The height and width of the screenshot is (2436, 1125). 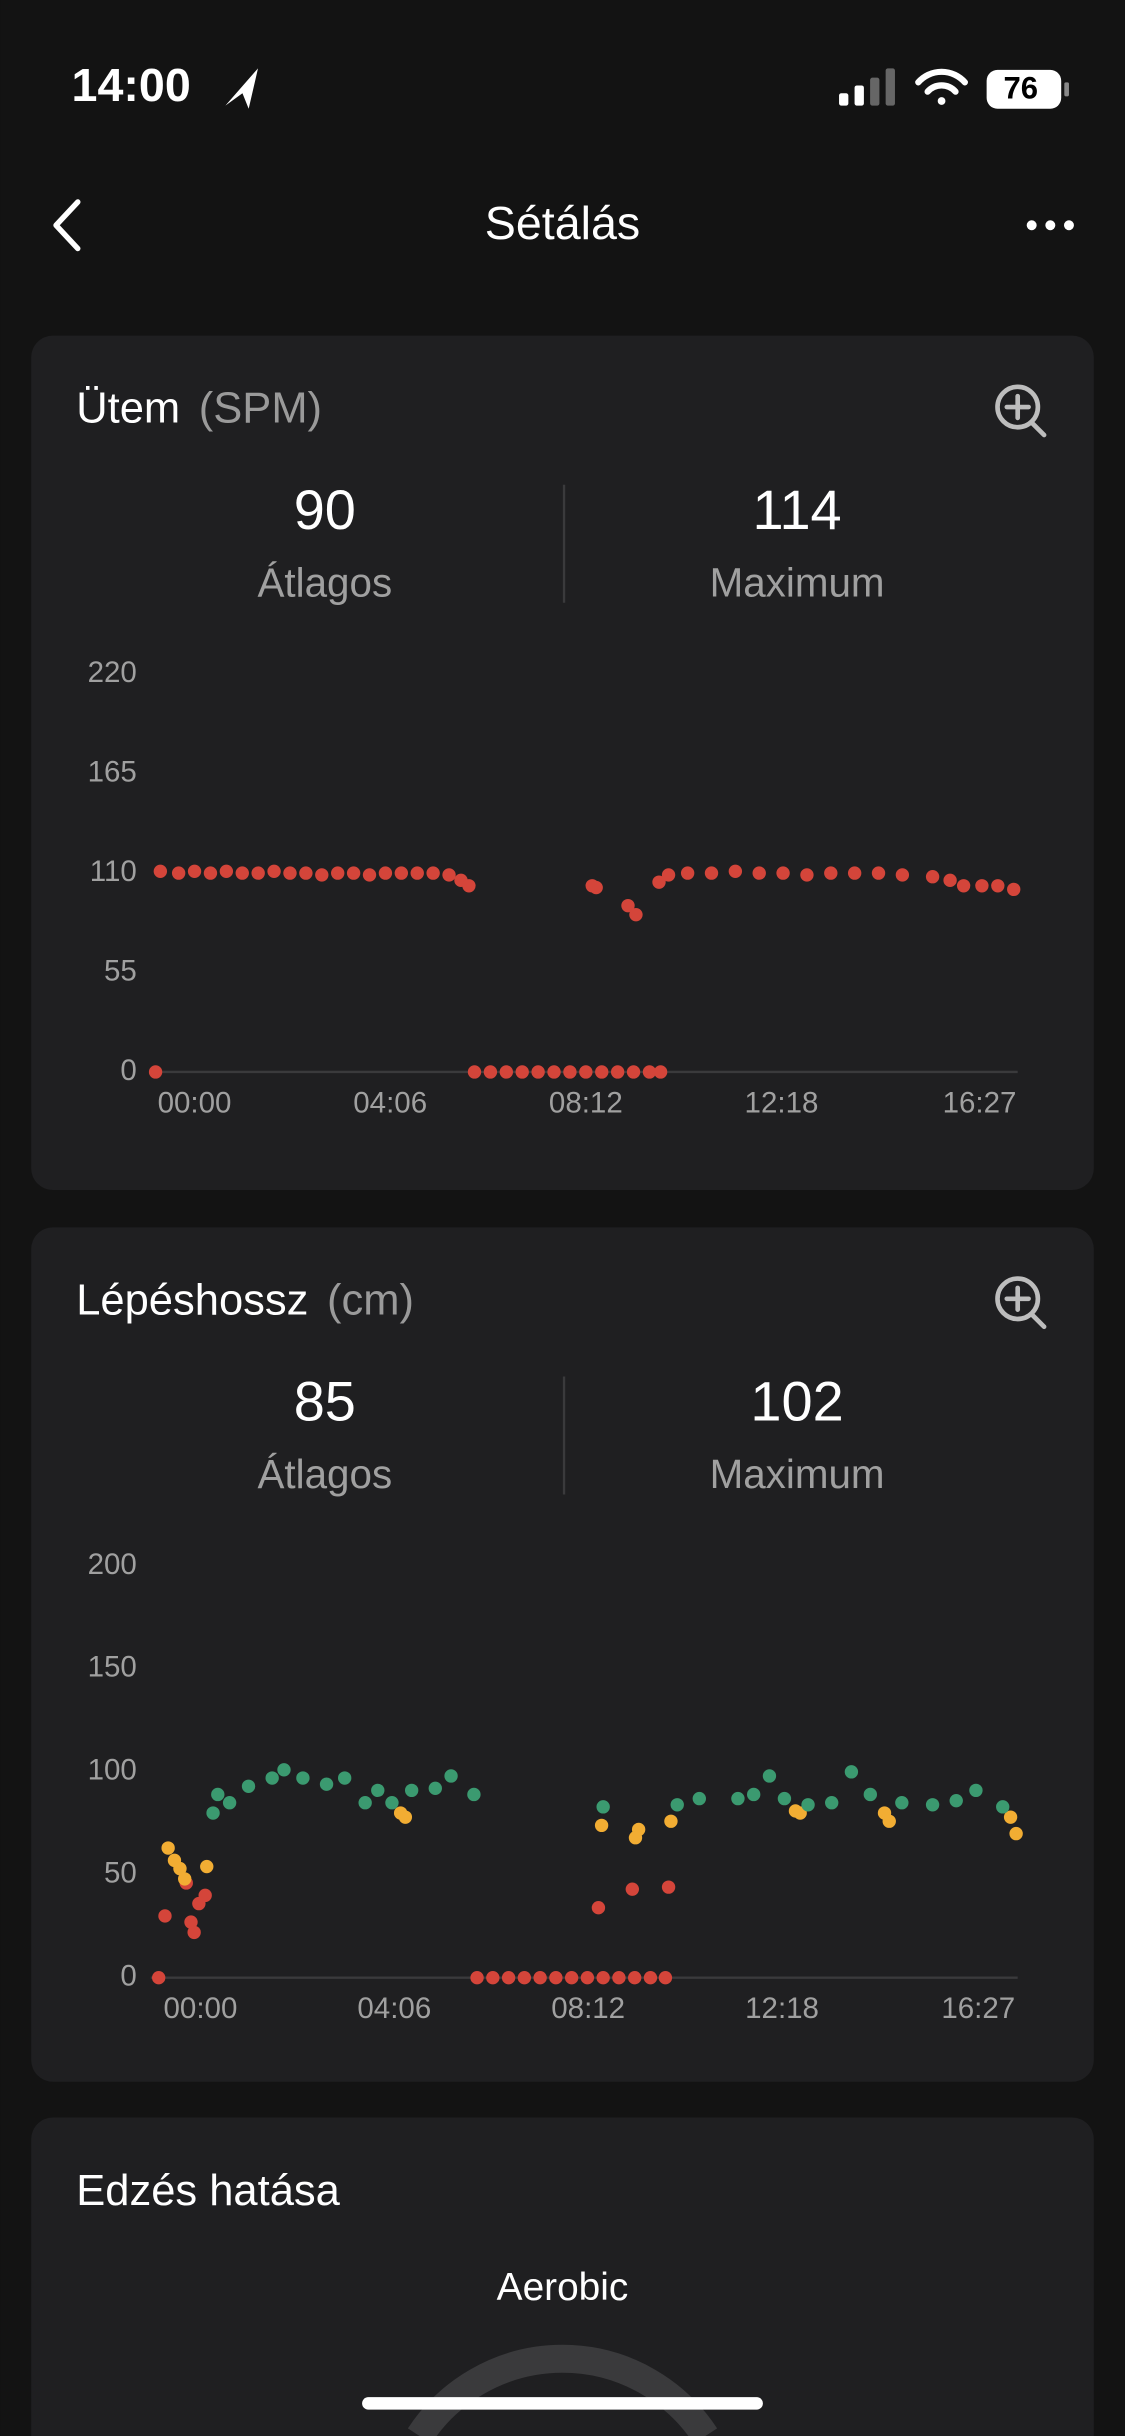 I want to click on location-icon, so click(x=241, y=88).